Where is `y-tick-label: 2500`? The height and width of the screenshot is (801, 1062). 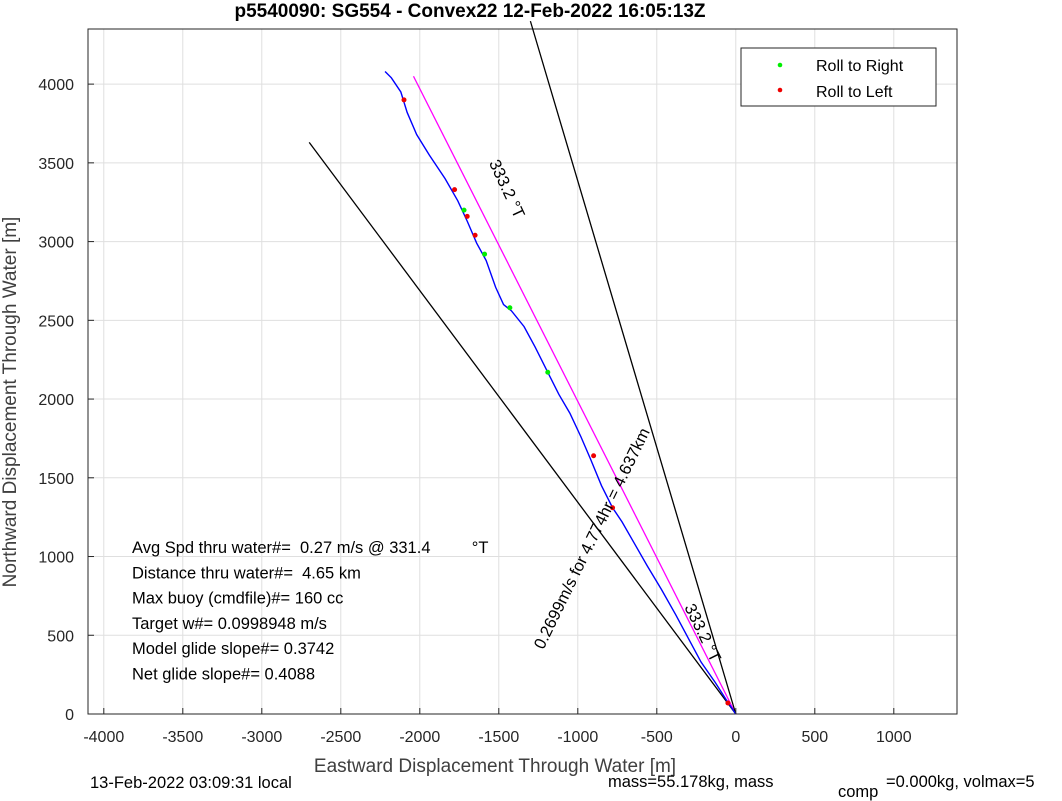 y-tick-label: 2500 is located at coordinates (56, 321).